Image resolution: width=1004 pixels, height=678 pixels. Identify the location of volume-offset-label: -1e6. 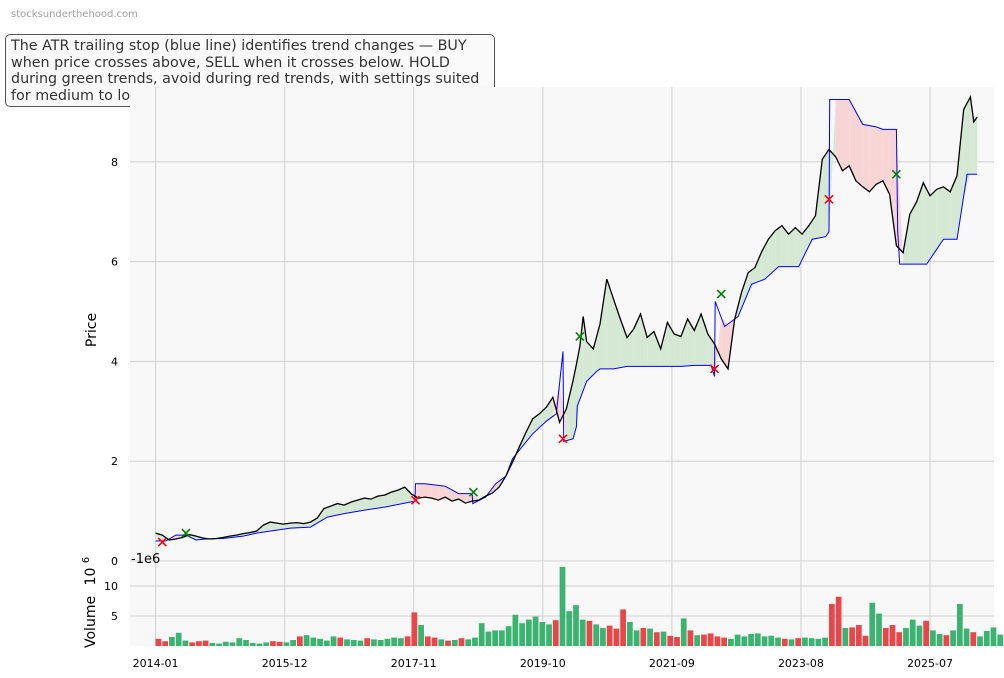
(145, 559).